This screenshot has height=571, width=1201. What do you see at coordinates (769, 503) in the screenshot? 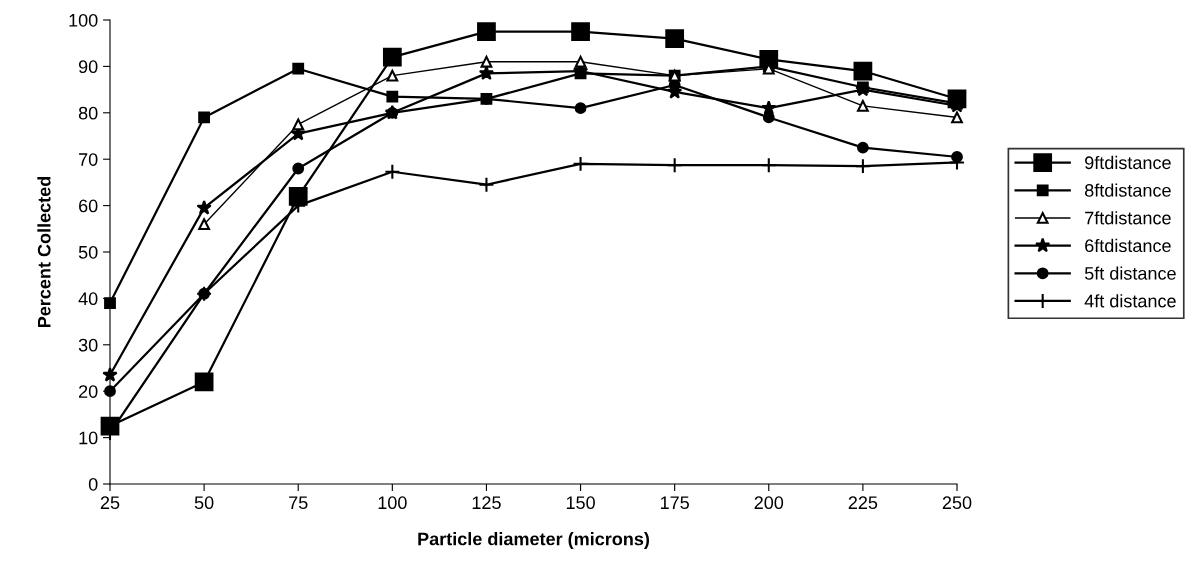
I see `x-tick-label: 200` at bounding box center [769, 503].